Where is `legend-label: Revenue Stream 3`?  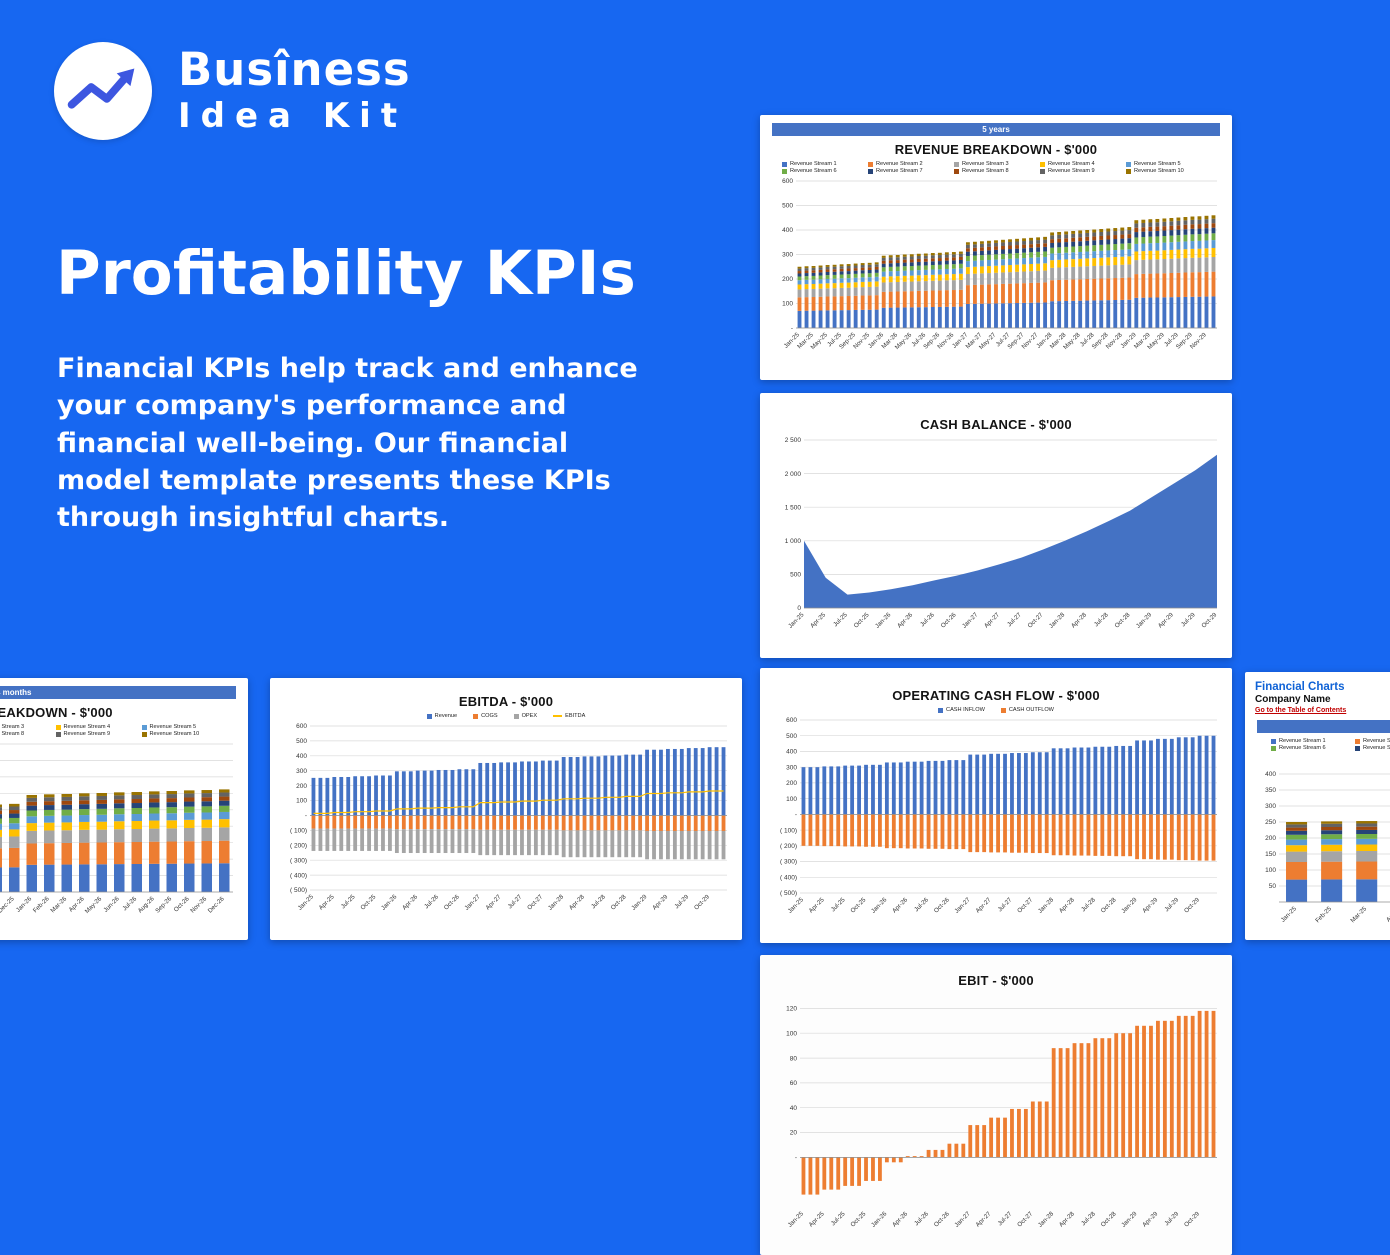
legend-label: Revenue Stream 3 is located at coordinates (985, 164).